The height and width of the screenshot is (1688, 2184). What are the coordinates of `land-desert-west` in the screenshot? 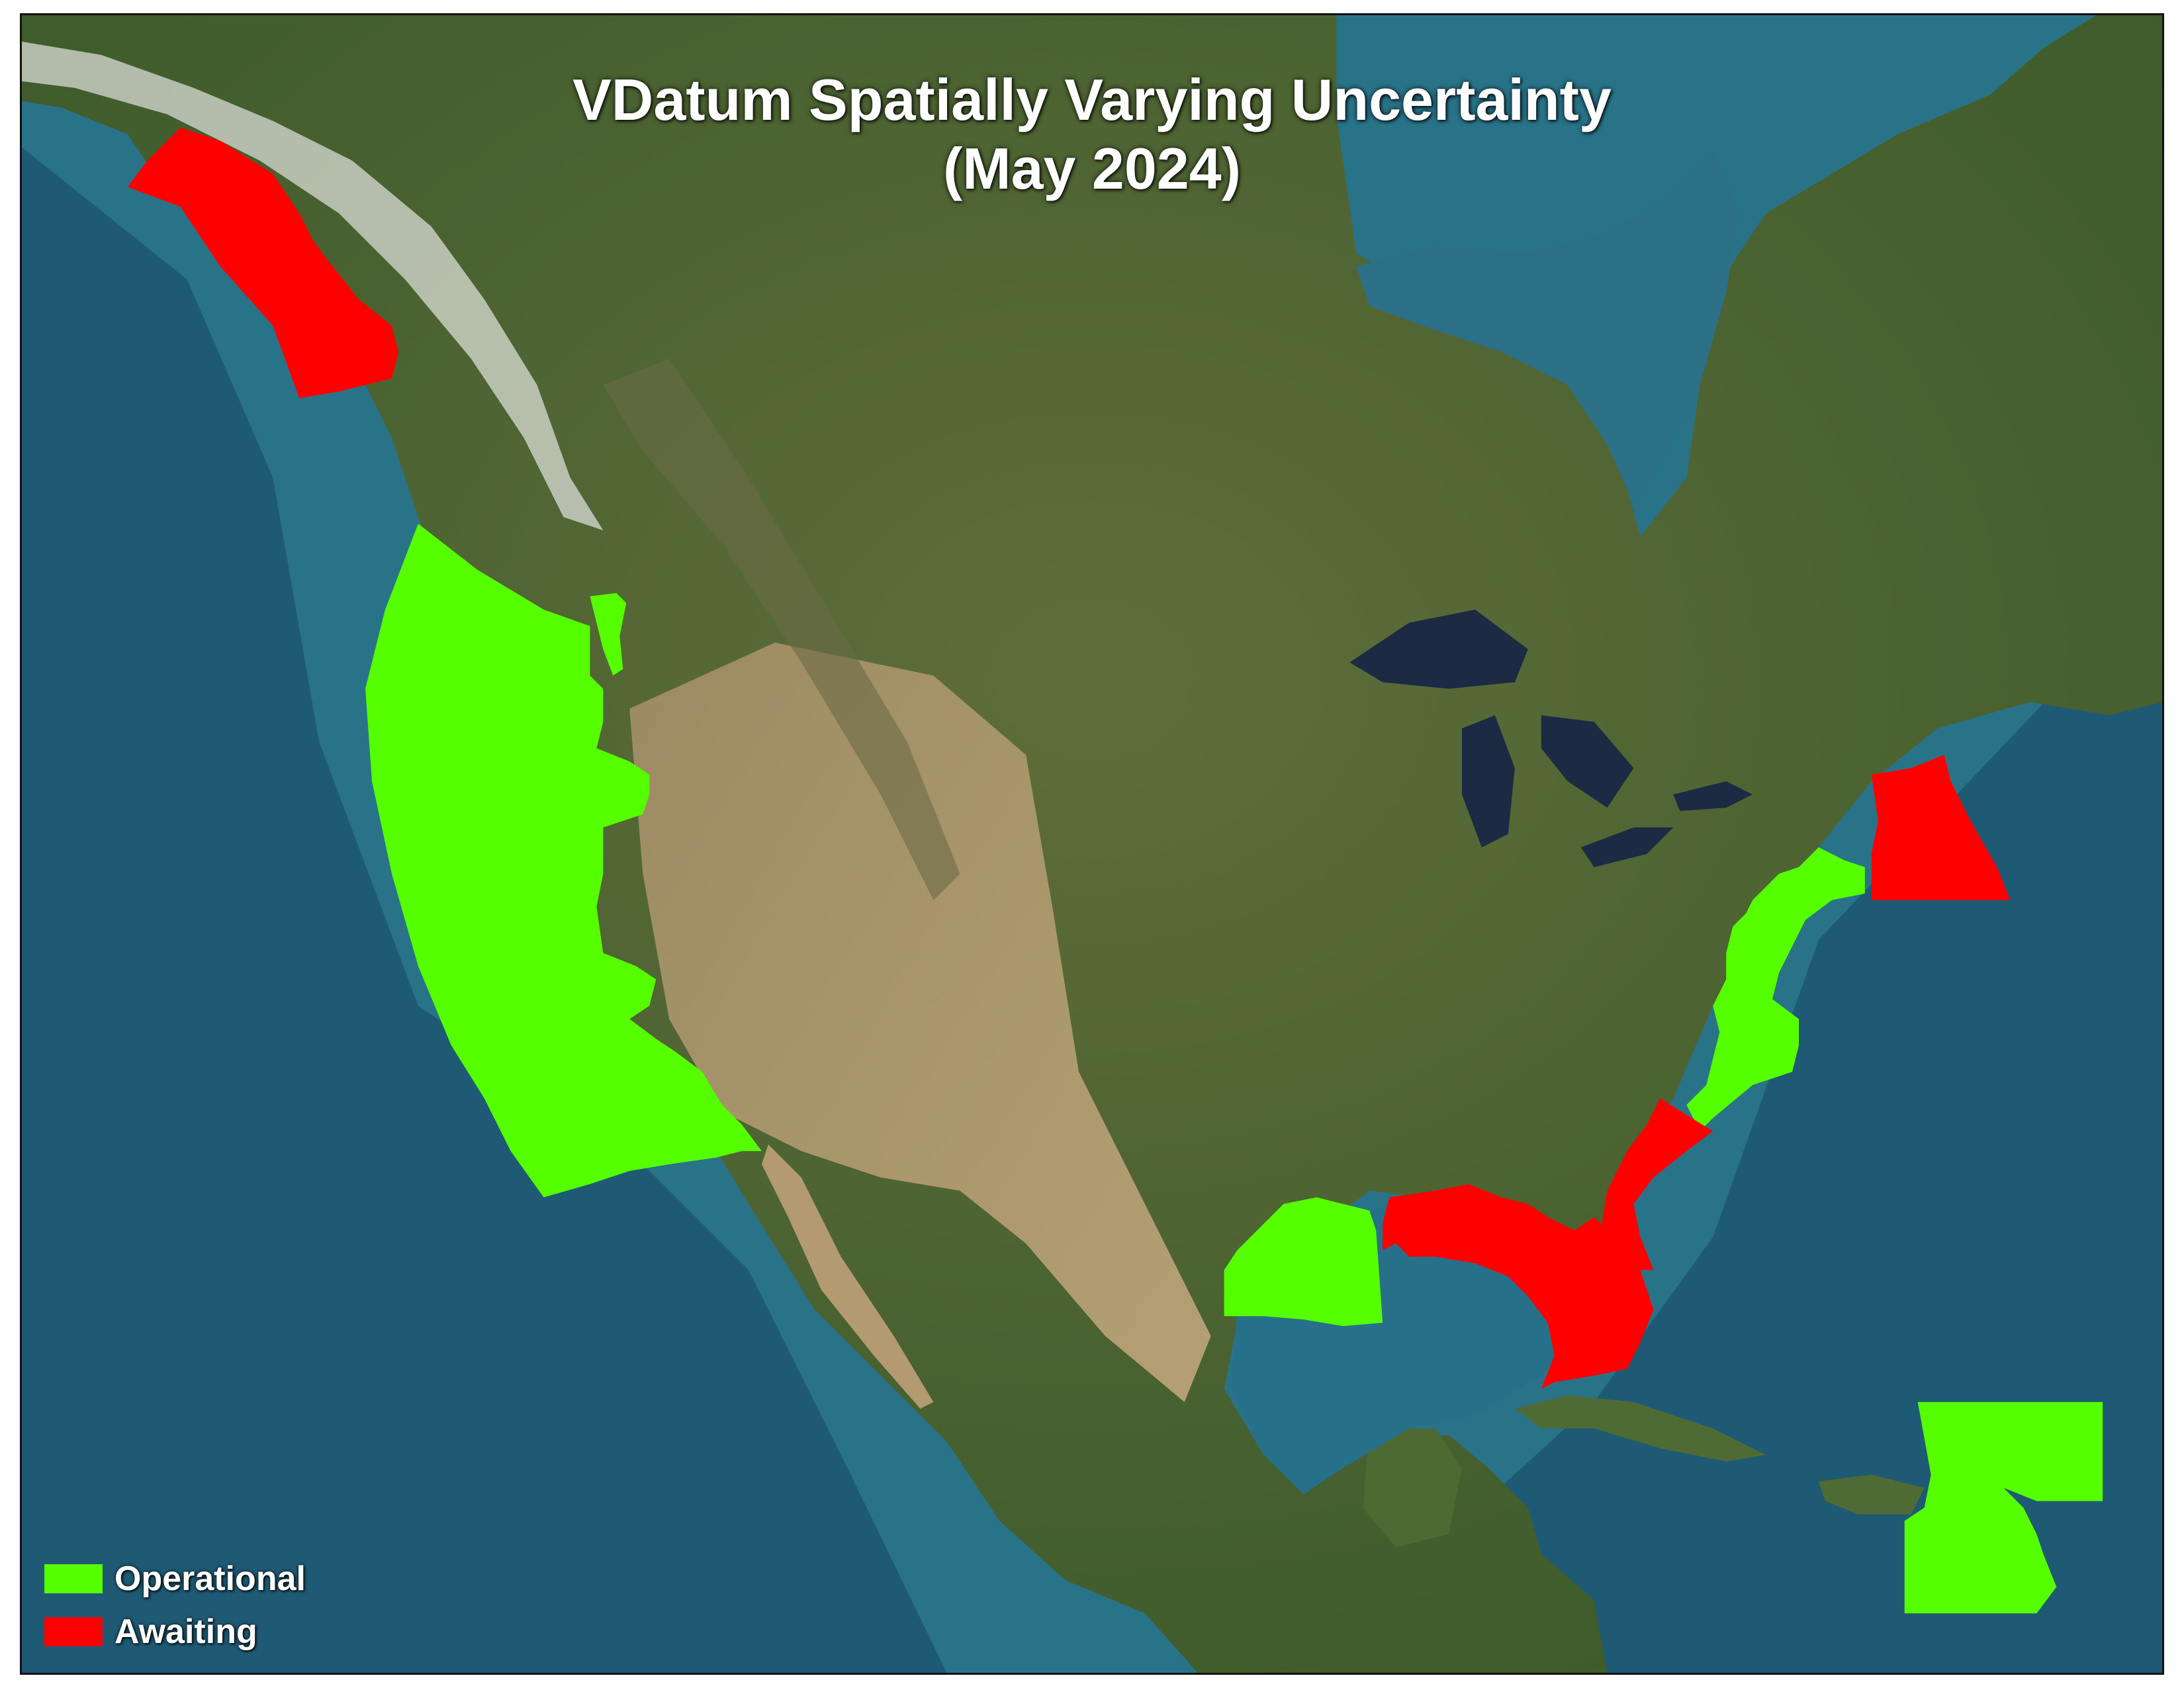 It's located at (920, 1022).